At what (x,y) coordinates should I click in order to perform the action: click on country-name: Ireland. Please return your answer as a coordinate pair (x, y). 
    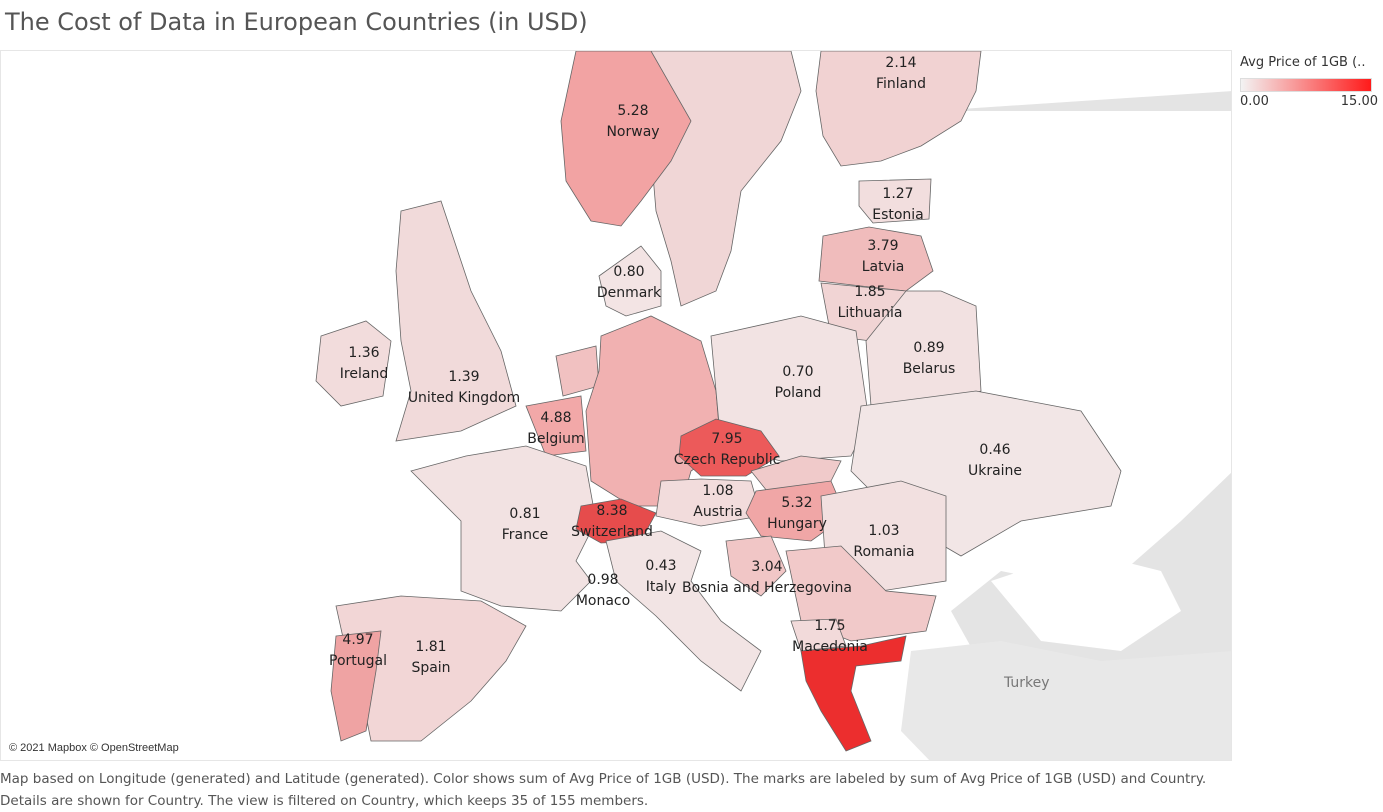
    Looking at the image, I should click on (364, 374).